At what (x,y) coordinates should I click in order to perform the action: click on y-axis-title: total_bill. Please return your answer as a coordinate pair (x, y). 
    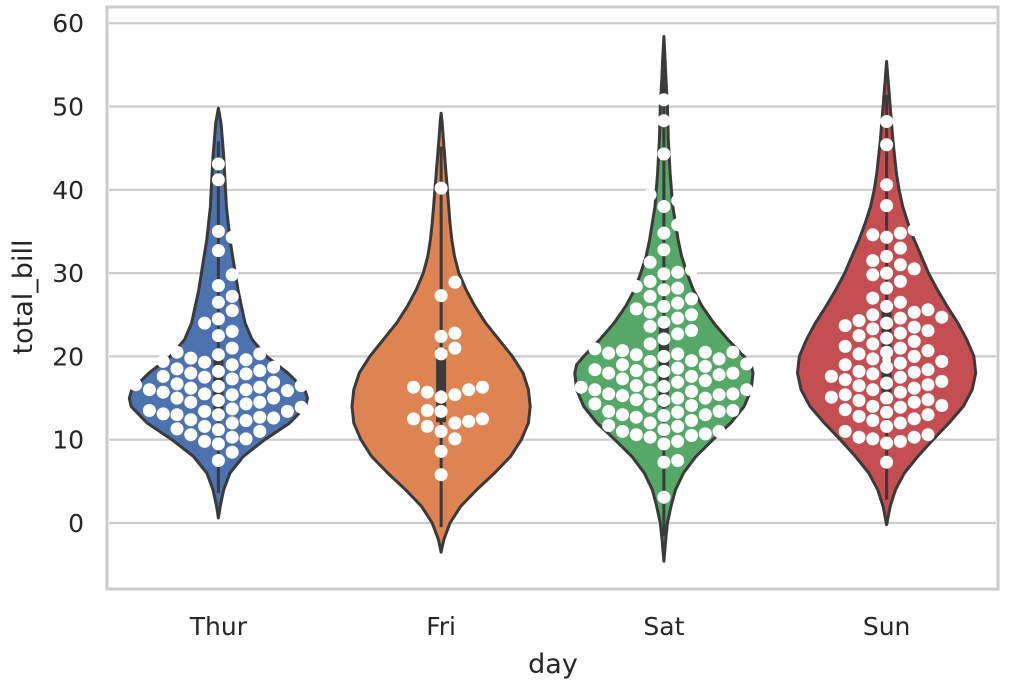
    Looking at the image, I should click on (23, 297).